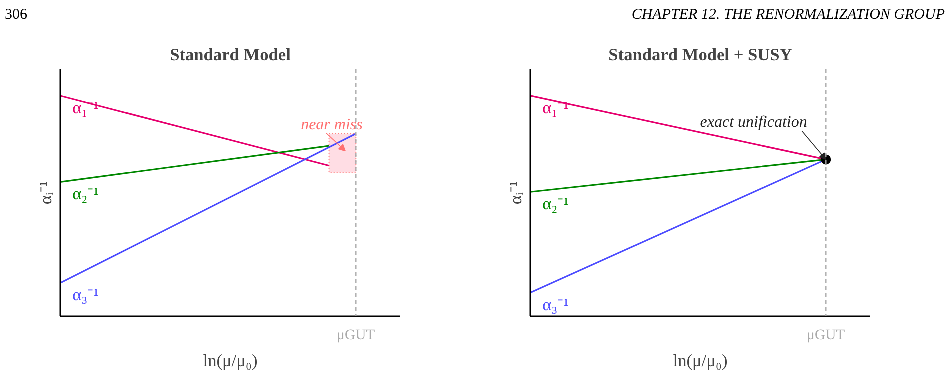 The width and height of the screenshot is (949, 378). What do you see at coordinates (700, 55) in the screenshot?
I see `chart-title: Standard Model + SUSY` at bounding box center [700, 55].